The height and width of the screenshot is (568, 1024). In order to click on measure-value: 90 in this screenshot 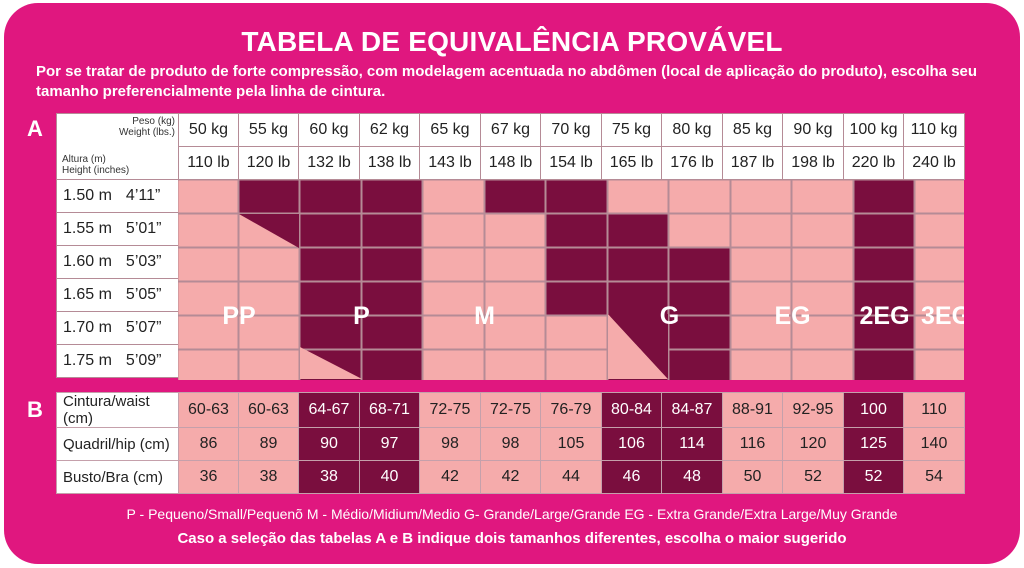, I will do `click(329, 444)`.